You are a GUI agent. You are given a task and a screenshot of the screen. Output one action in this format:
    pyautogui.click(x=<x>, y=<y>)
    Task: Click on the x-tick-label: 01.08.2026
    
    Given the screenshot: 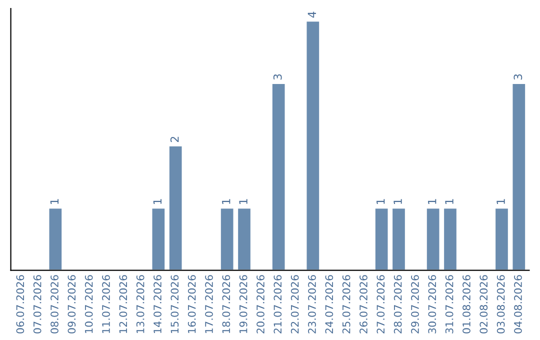 What is the action you would take?
    pyautogui.click(x=466, y=304)
    